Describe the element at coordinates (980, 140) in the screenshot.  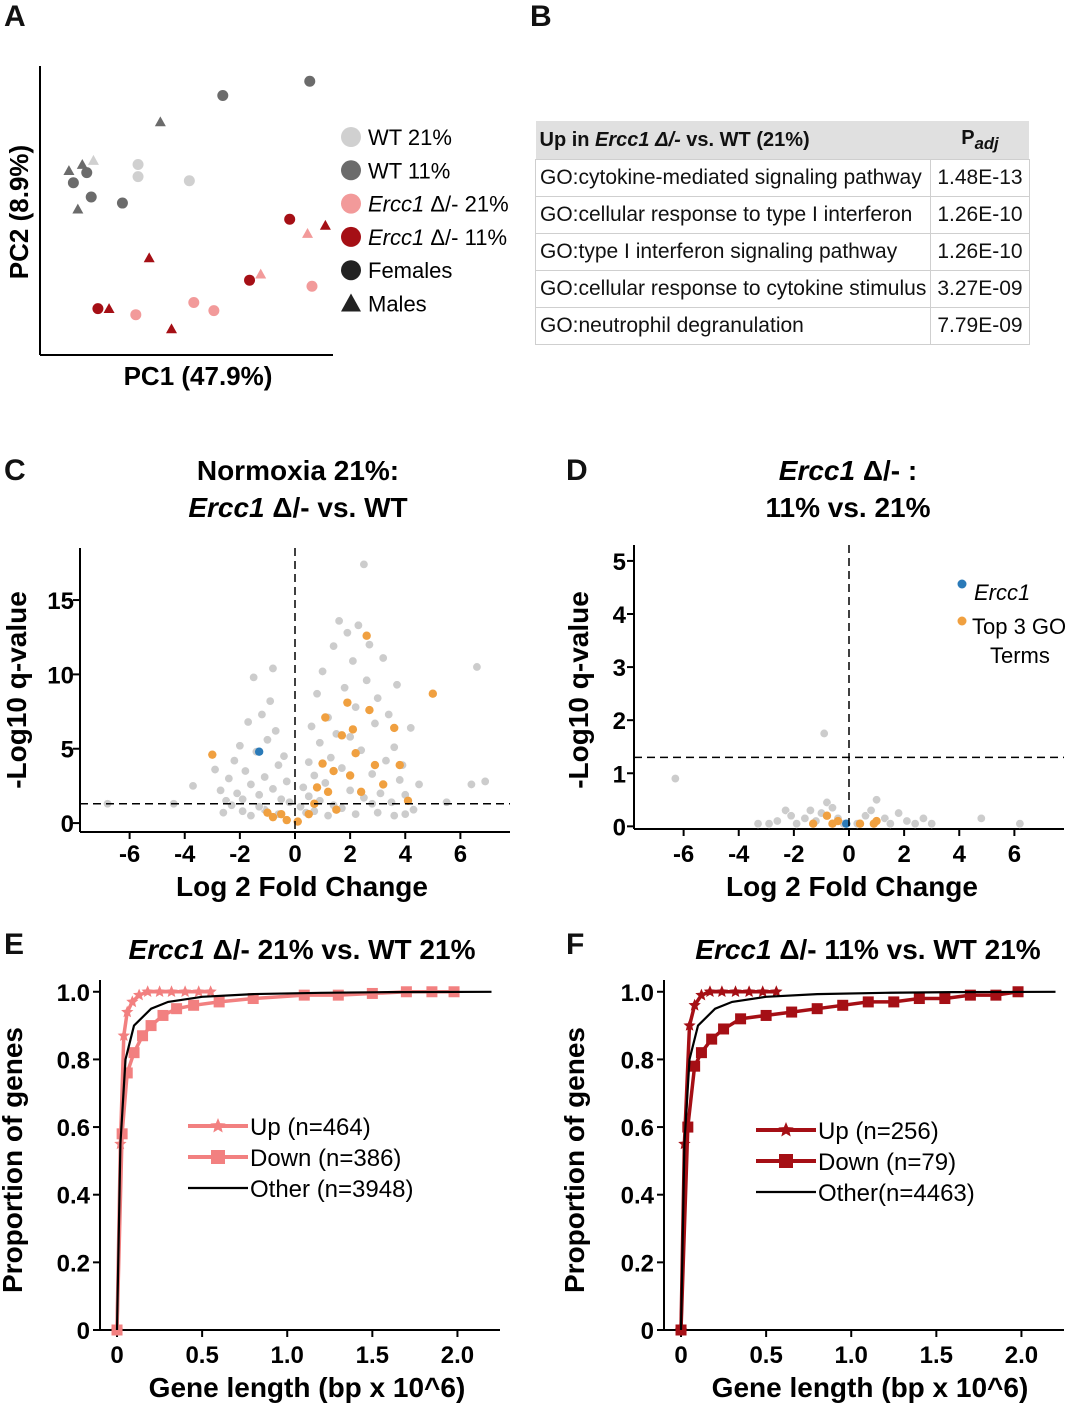
I see `go-table-header-padj: Padj` at that location.